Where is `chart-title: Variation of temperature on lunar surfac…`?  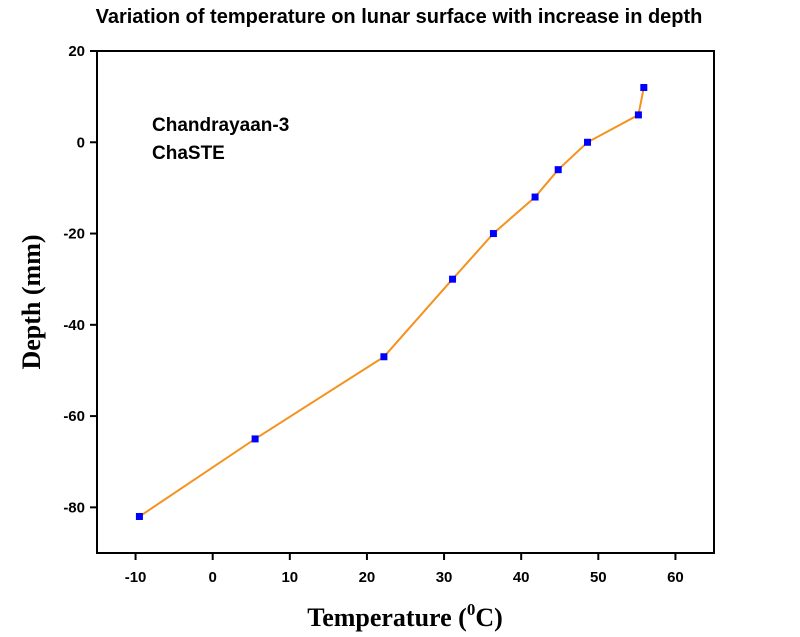
chart-title: Variation of temperature on lunar surfac… is located at coordinates (399, 17).